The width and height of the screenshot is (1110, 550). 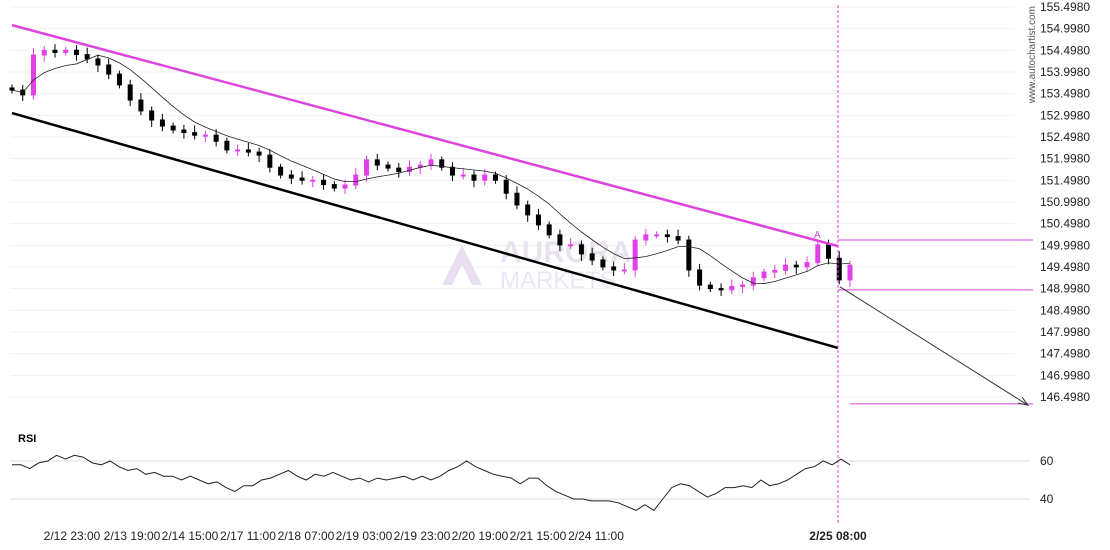 What do you see at coordinates (1065, 50) in the screenshot?
I see `price-tick-label: 154.4980` at bounding box center [1065, 50].